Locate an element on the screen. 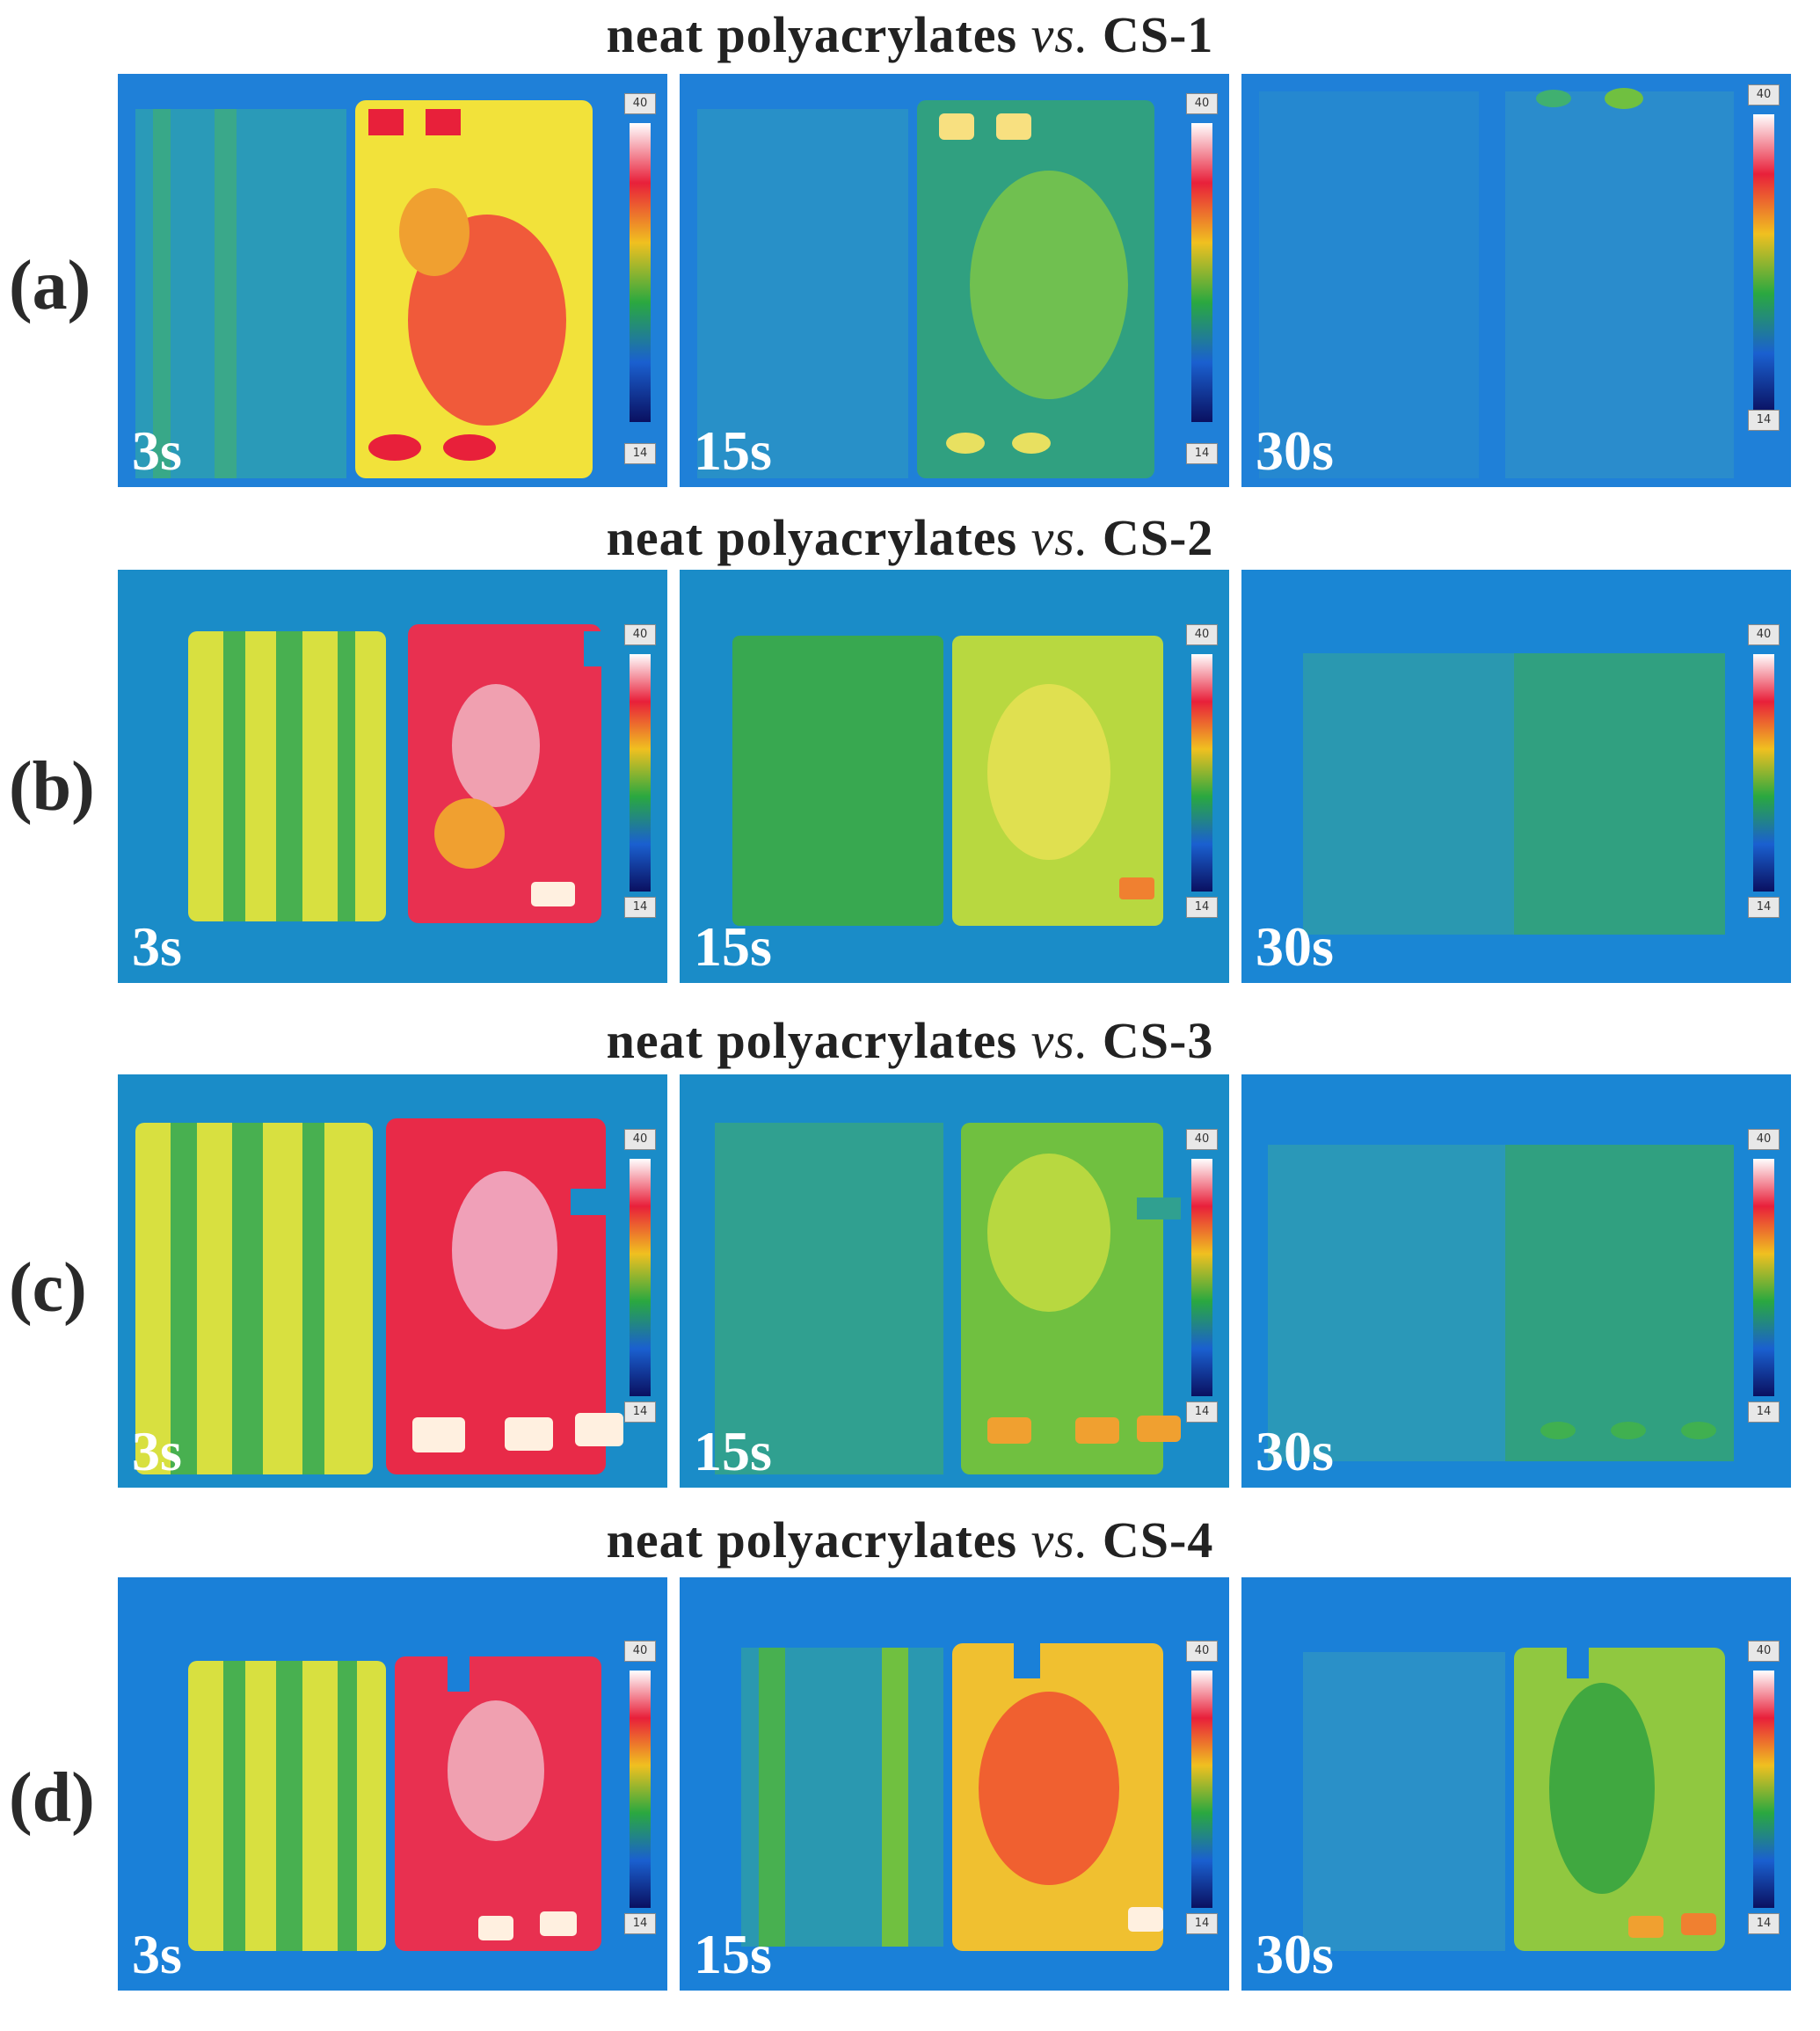 The image size is (1820, 2031). row-label: (c) is located at coordinates (48, 1288).